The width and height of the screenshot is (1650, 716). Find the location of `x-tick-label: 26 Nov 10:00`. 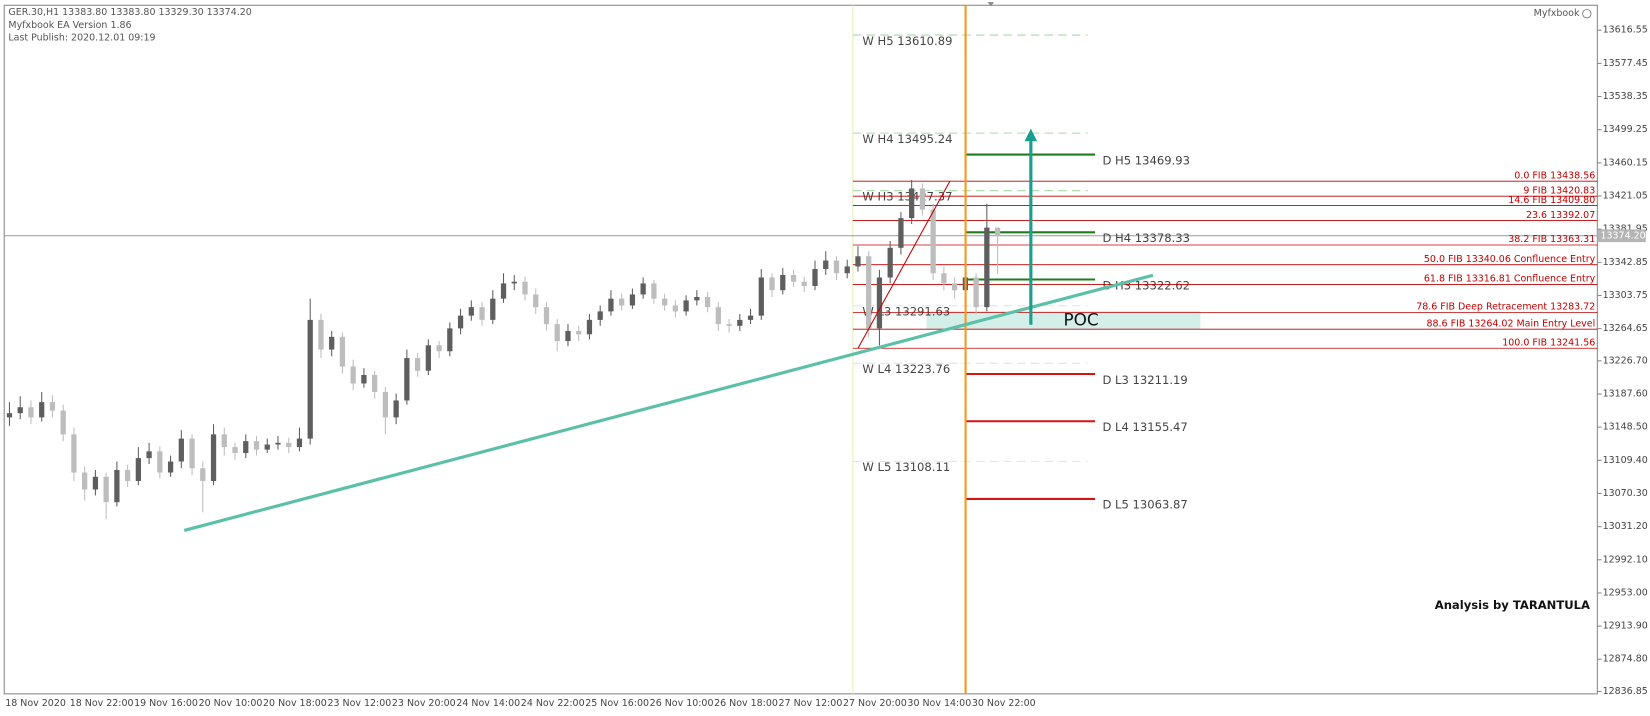

x-tick-label: 26 Nov 10:00 is located at coordinates (682, 703).